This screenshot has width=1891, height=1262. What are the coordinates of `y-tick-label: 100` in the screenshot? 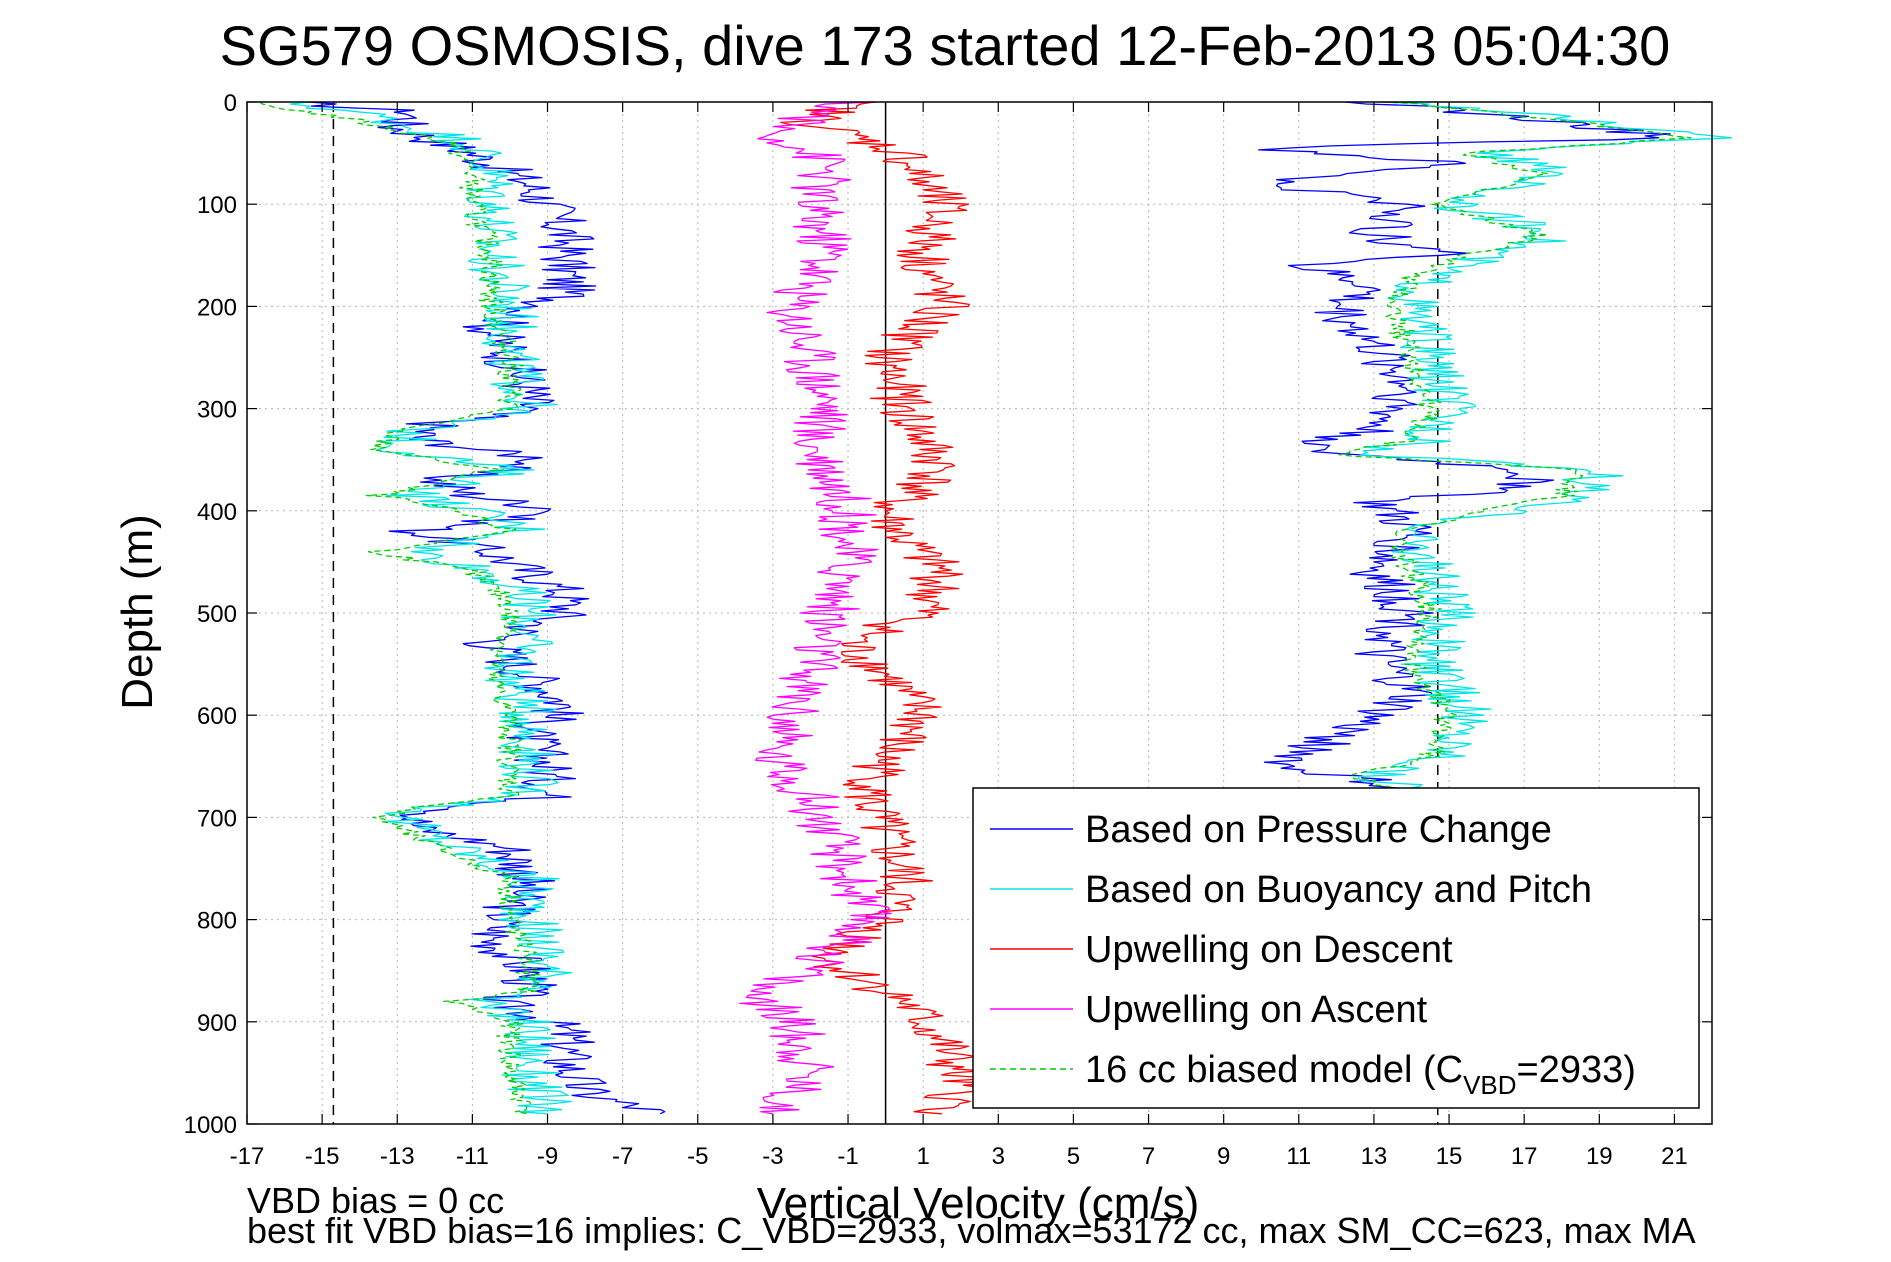 It's located at (217, 205).